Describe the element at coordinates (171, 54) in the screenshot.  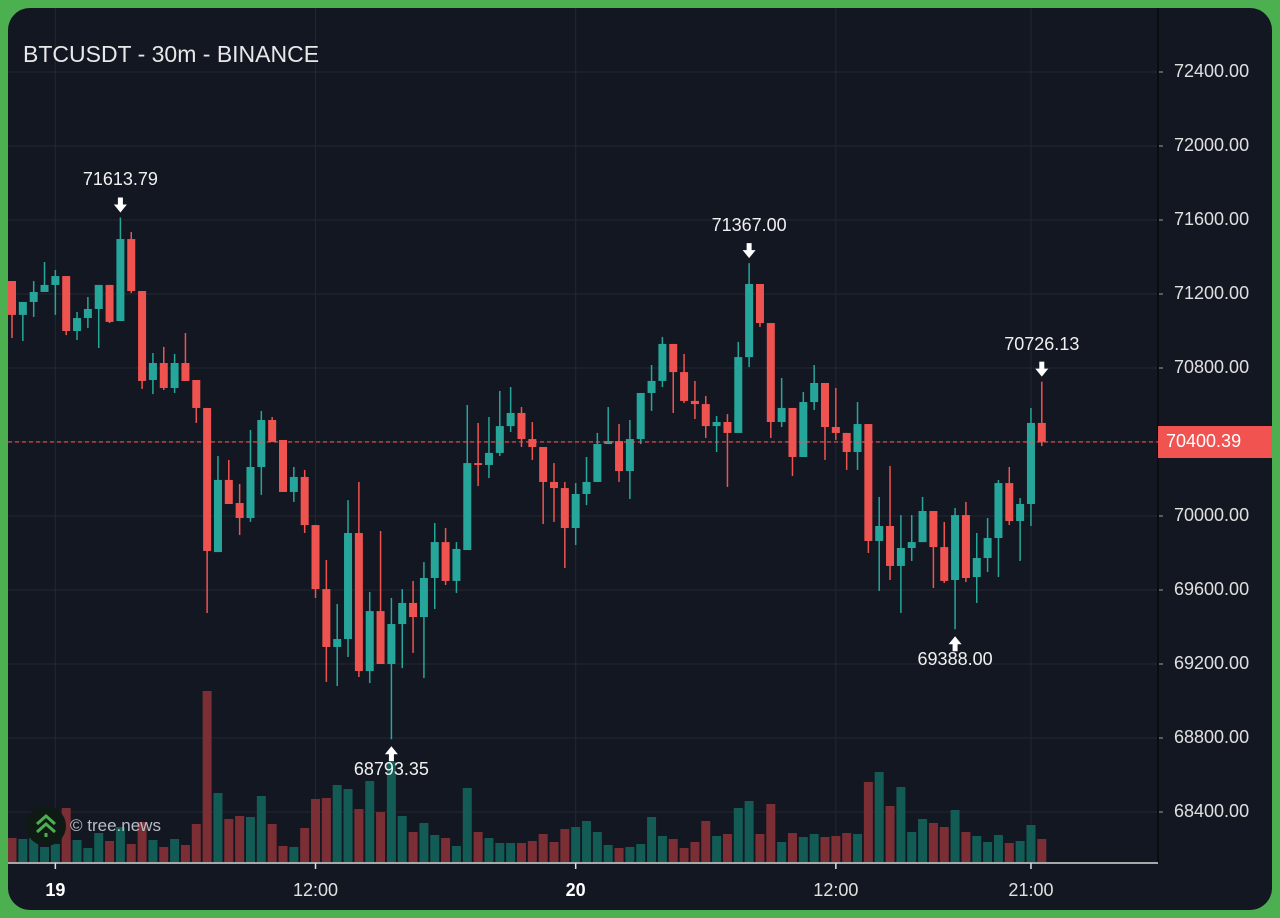
I see `chart-title: BTCUSDT - 30m - BINANCE` at that location.